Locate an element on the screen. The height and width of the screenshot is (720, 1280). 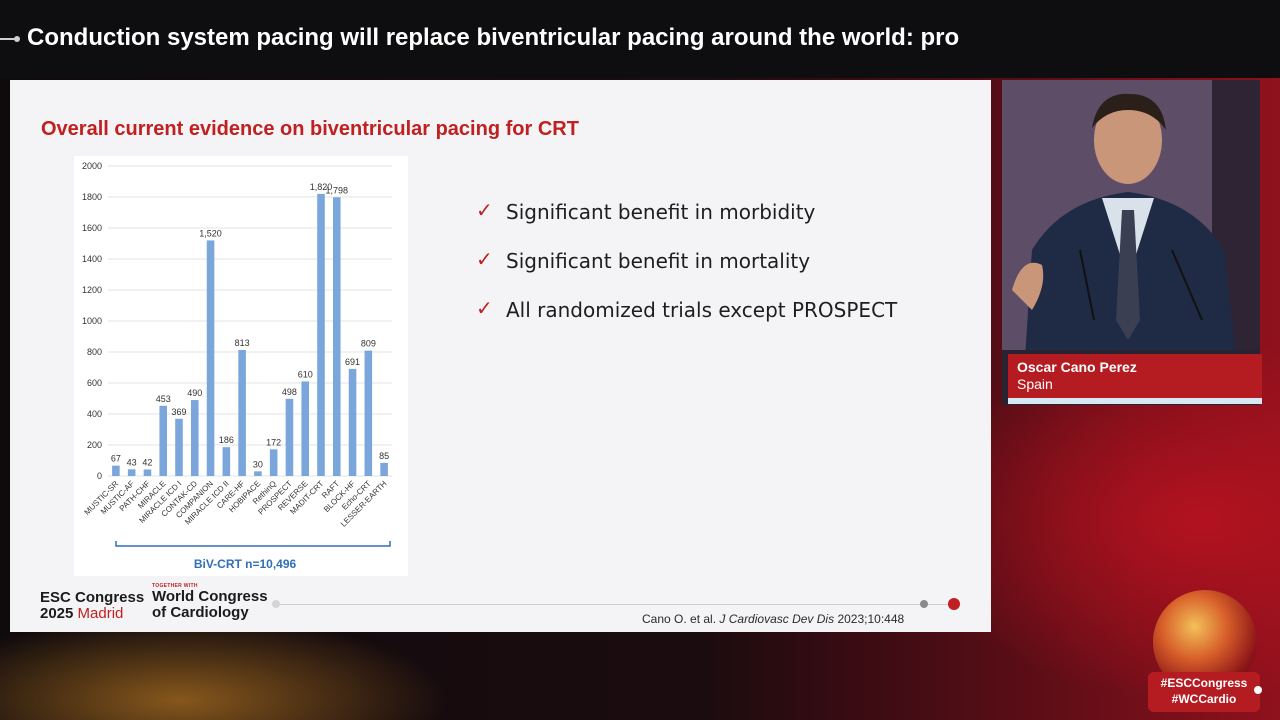
bar-value-label: 813 is located at coordinates (242, 343).